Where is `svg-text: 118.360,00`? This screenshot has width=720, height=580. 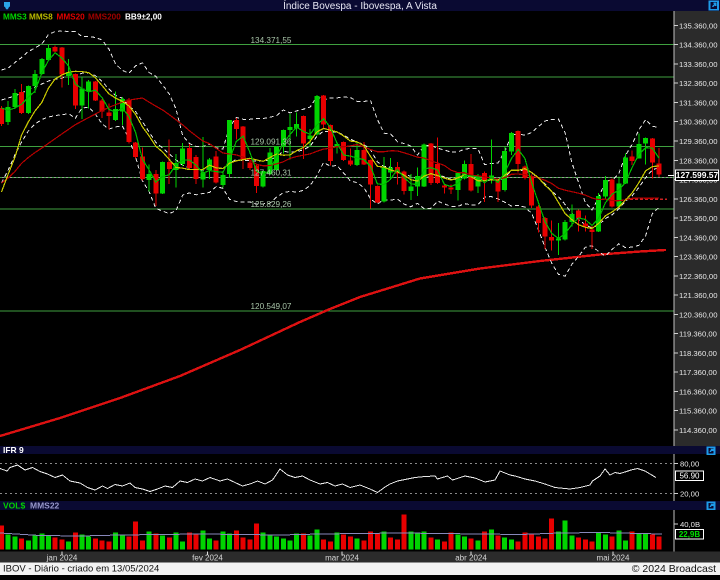 svg-text: 118.360,00 is located at coordinates (698, 353).